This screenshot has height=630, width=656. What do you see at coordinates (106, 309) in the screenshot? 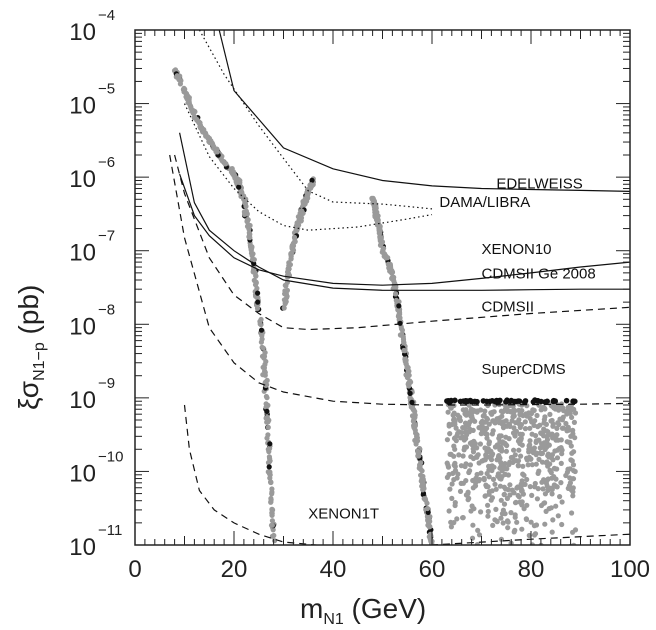
I see `y-tick-exponent: −8` at bounding box center [106, 309].